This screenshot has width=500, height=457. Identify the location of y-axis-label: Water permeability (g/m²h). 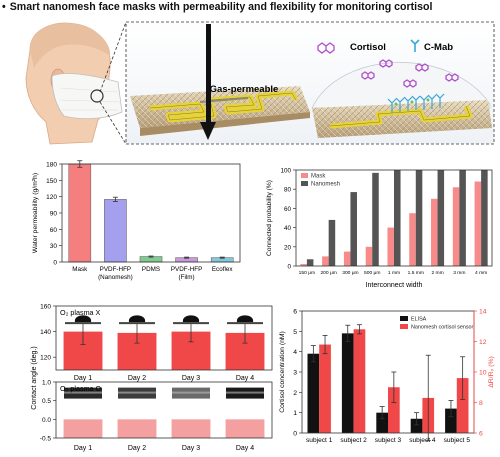
(35, 213).